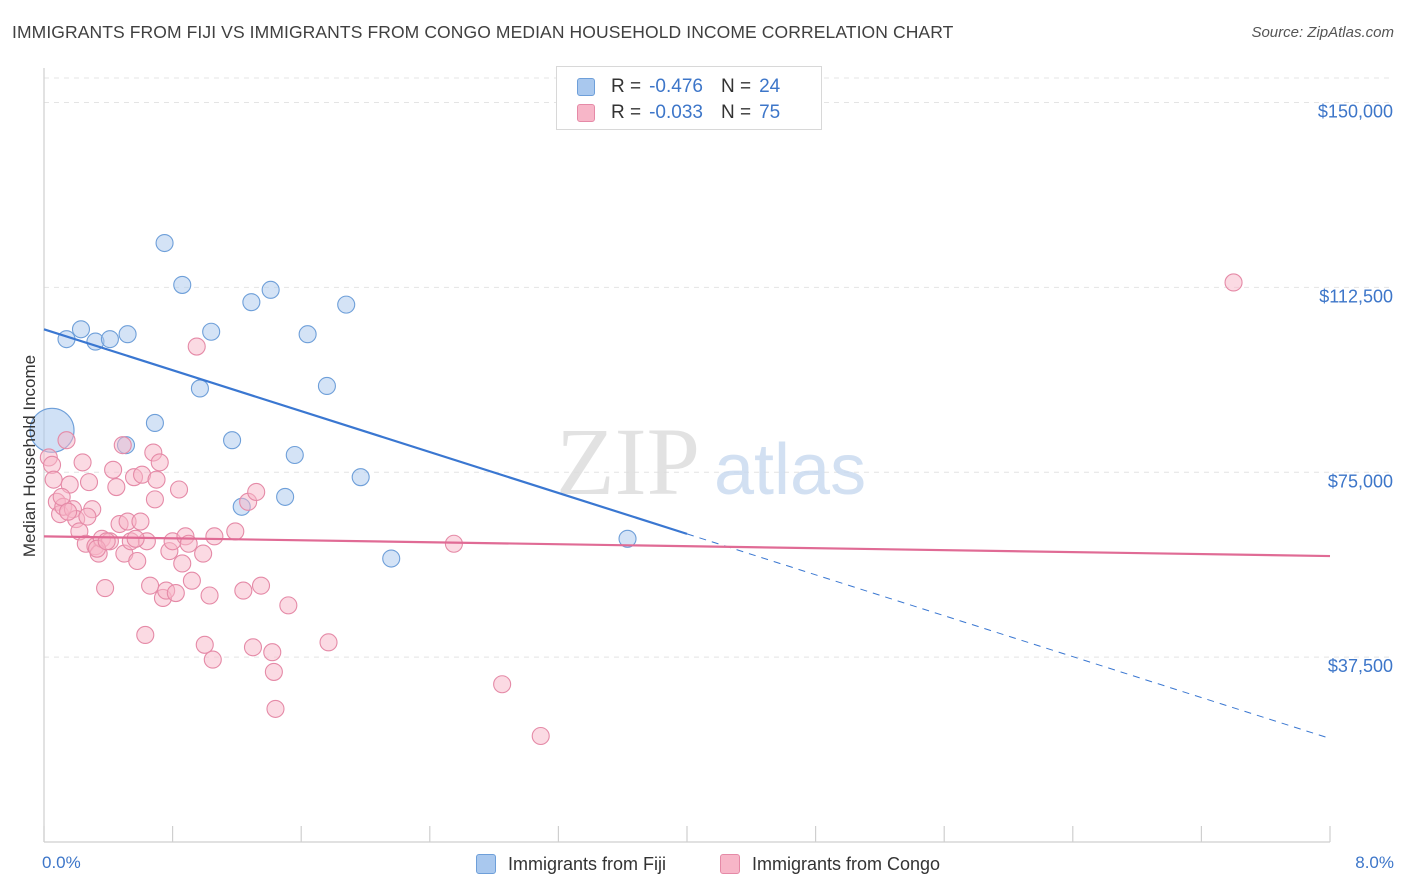  What do you see at coordinates (790, 470) in the screenshot?
I see `watermark-atlas: atlas` at bounding box center [790, 470].